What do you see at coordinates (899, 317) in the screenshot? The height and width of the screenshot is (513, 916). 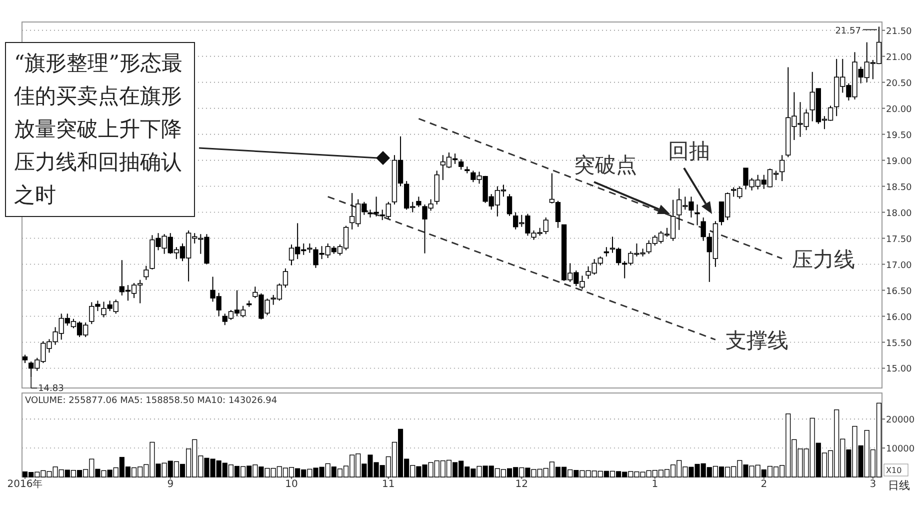 I see `y-tick-label: 16.00` at bounding box center [899, 317].